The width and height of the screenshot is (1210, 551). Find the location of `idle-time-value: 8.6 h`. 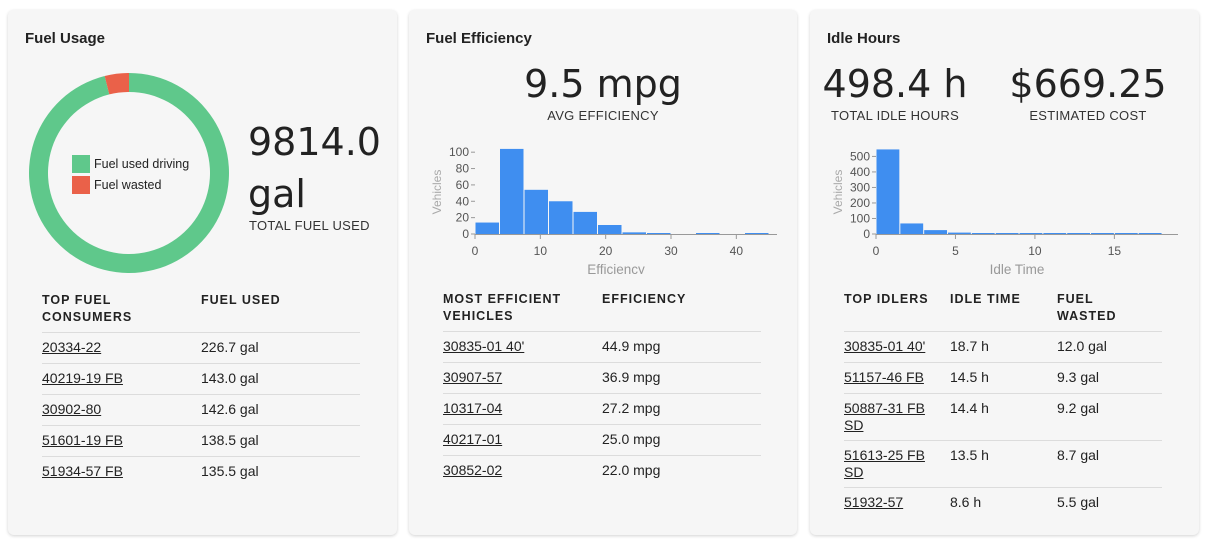

idle-time-value: 8.6 h is located at coordinates (1003, 502).